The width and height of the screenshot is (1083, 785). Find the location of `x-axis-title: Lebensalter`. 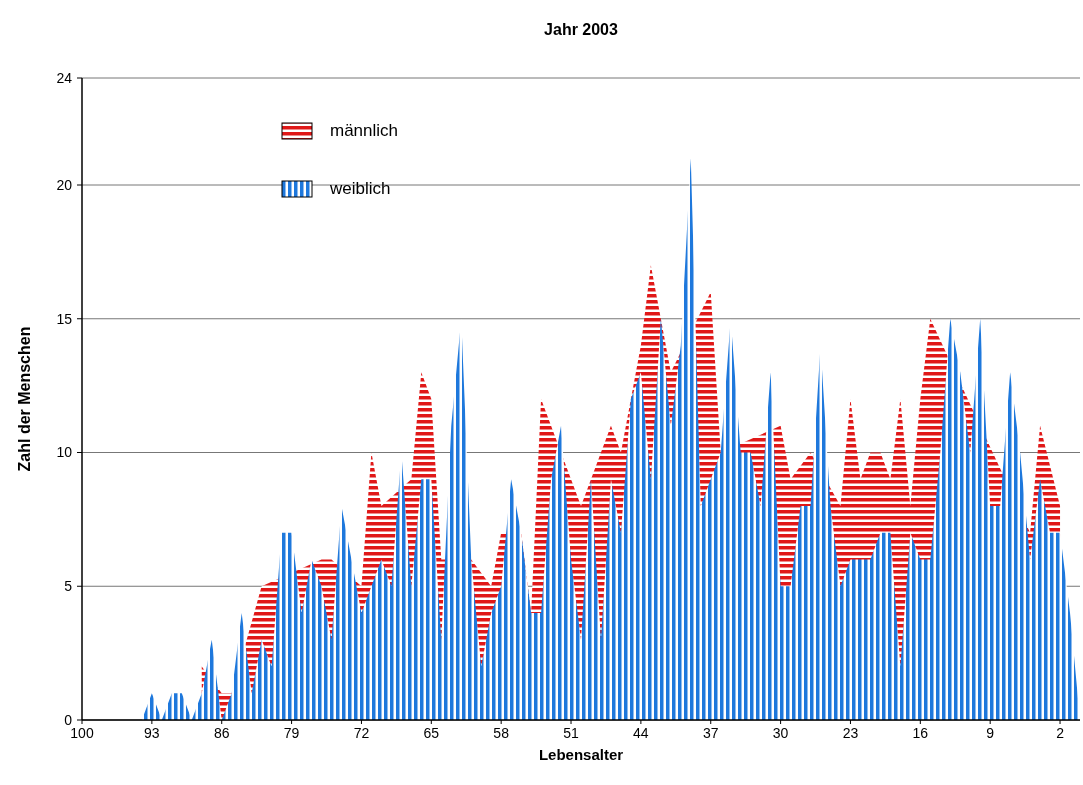

x-axis-title: Lebensalter is located at coordinates (581, 754).